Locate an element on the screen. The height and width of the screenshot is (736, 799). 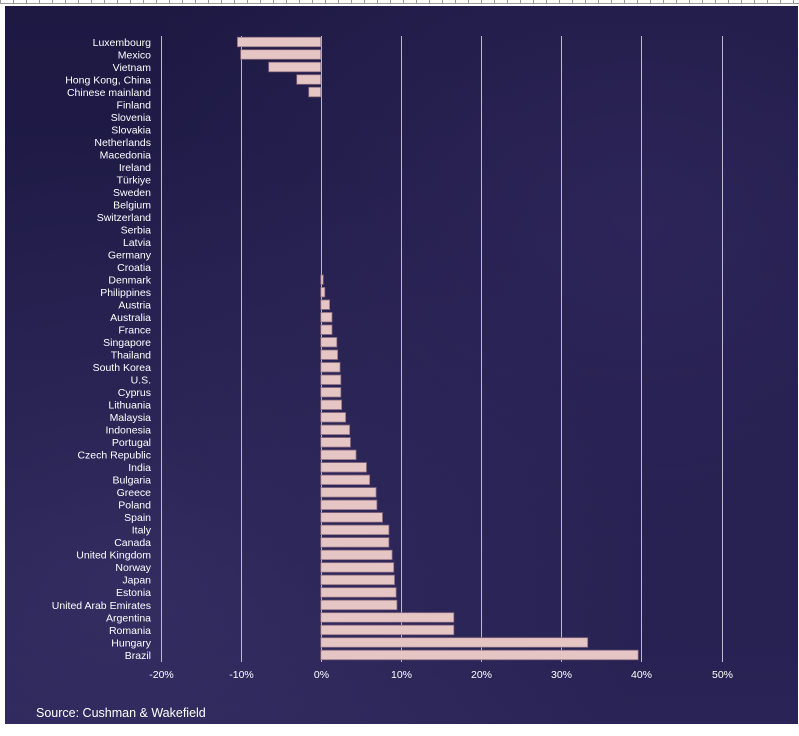
category-label: Lithuania is located at coordinates (129, 406).